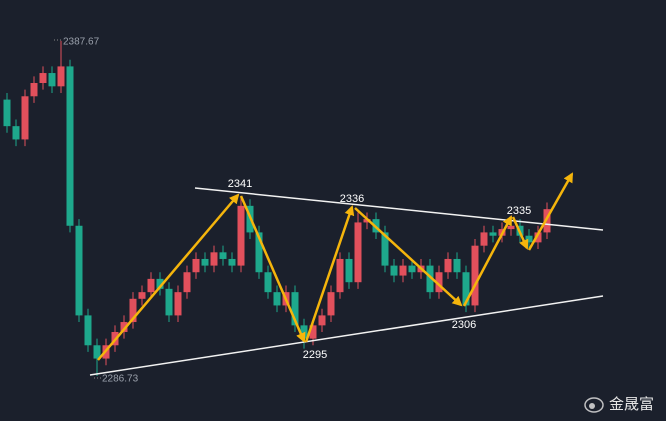 The image size is (666, 421). I want to click on annotation: 2306, so click(464, 325).